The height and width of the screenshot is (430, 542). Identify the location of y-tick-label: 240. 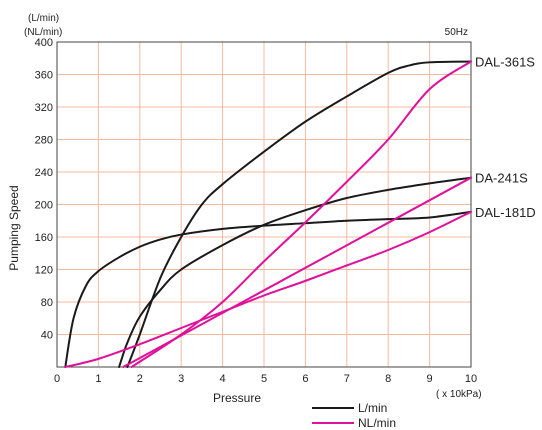
(44, 173).